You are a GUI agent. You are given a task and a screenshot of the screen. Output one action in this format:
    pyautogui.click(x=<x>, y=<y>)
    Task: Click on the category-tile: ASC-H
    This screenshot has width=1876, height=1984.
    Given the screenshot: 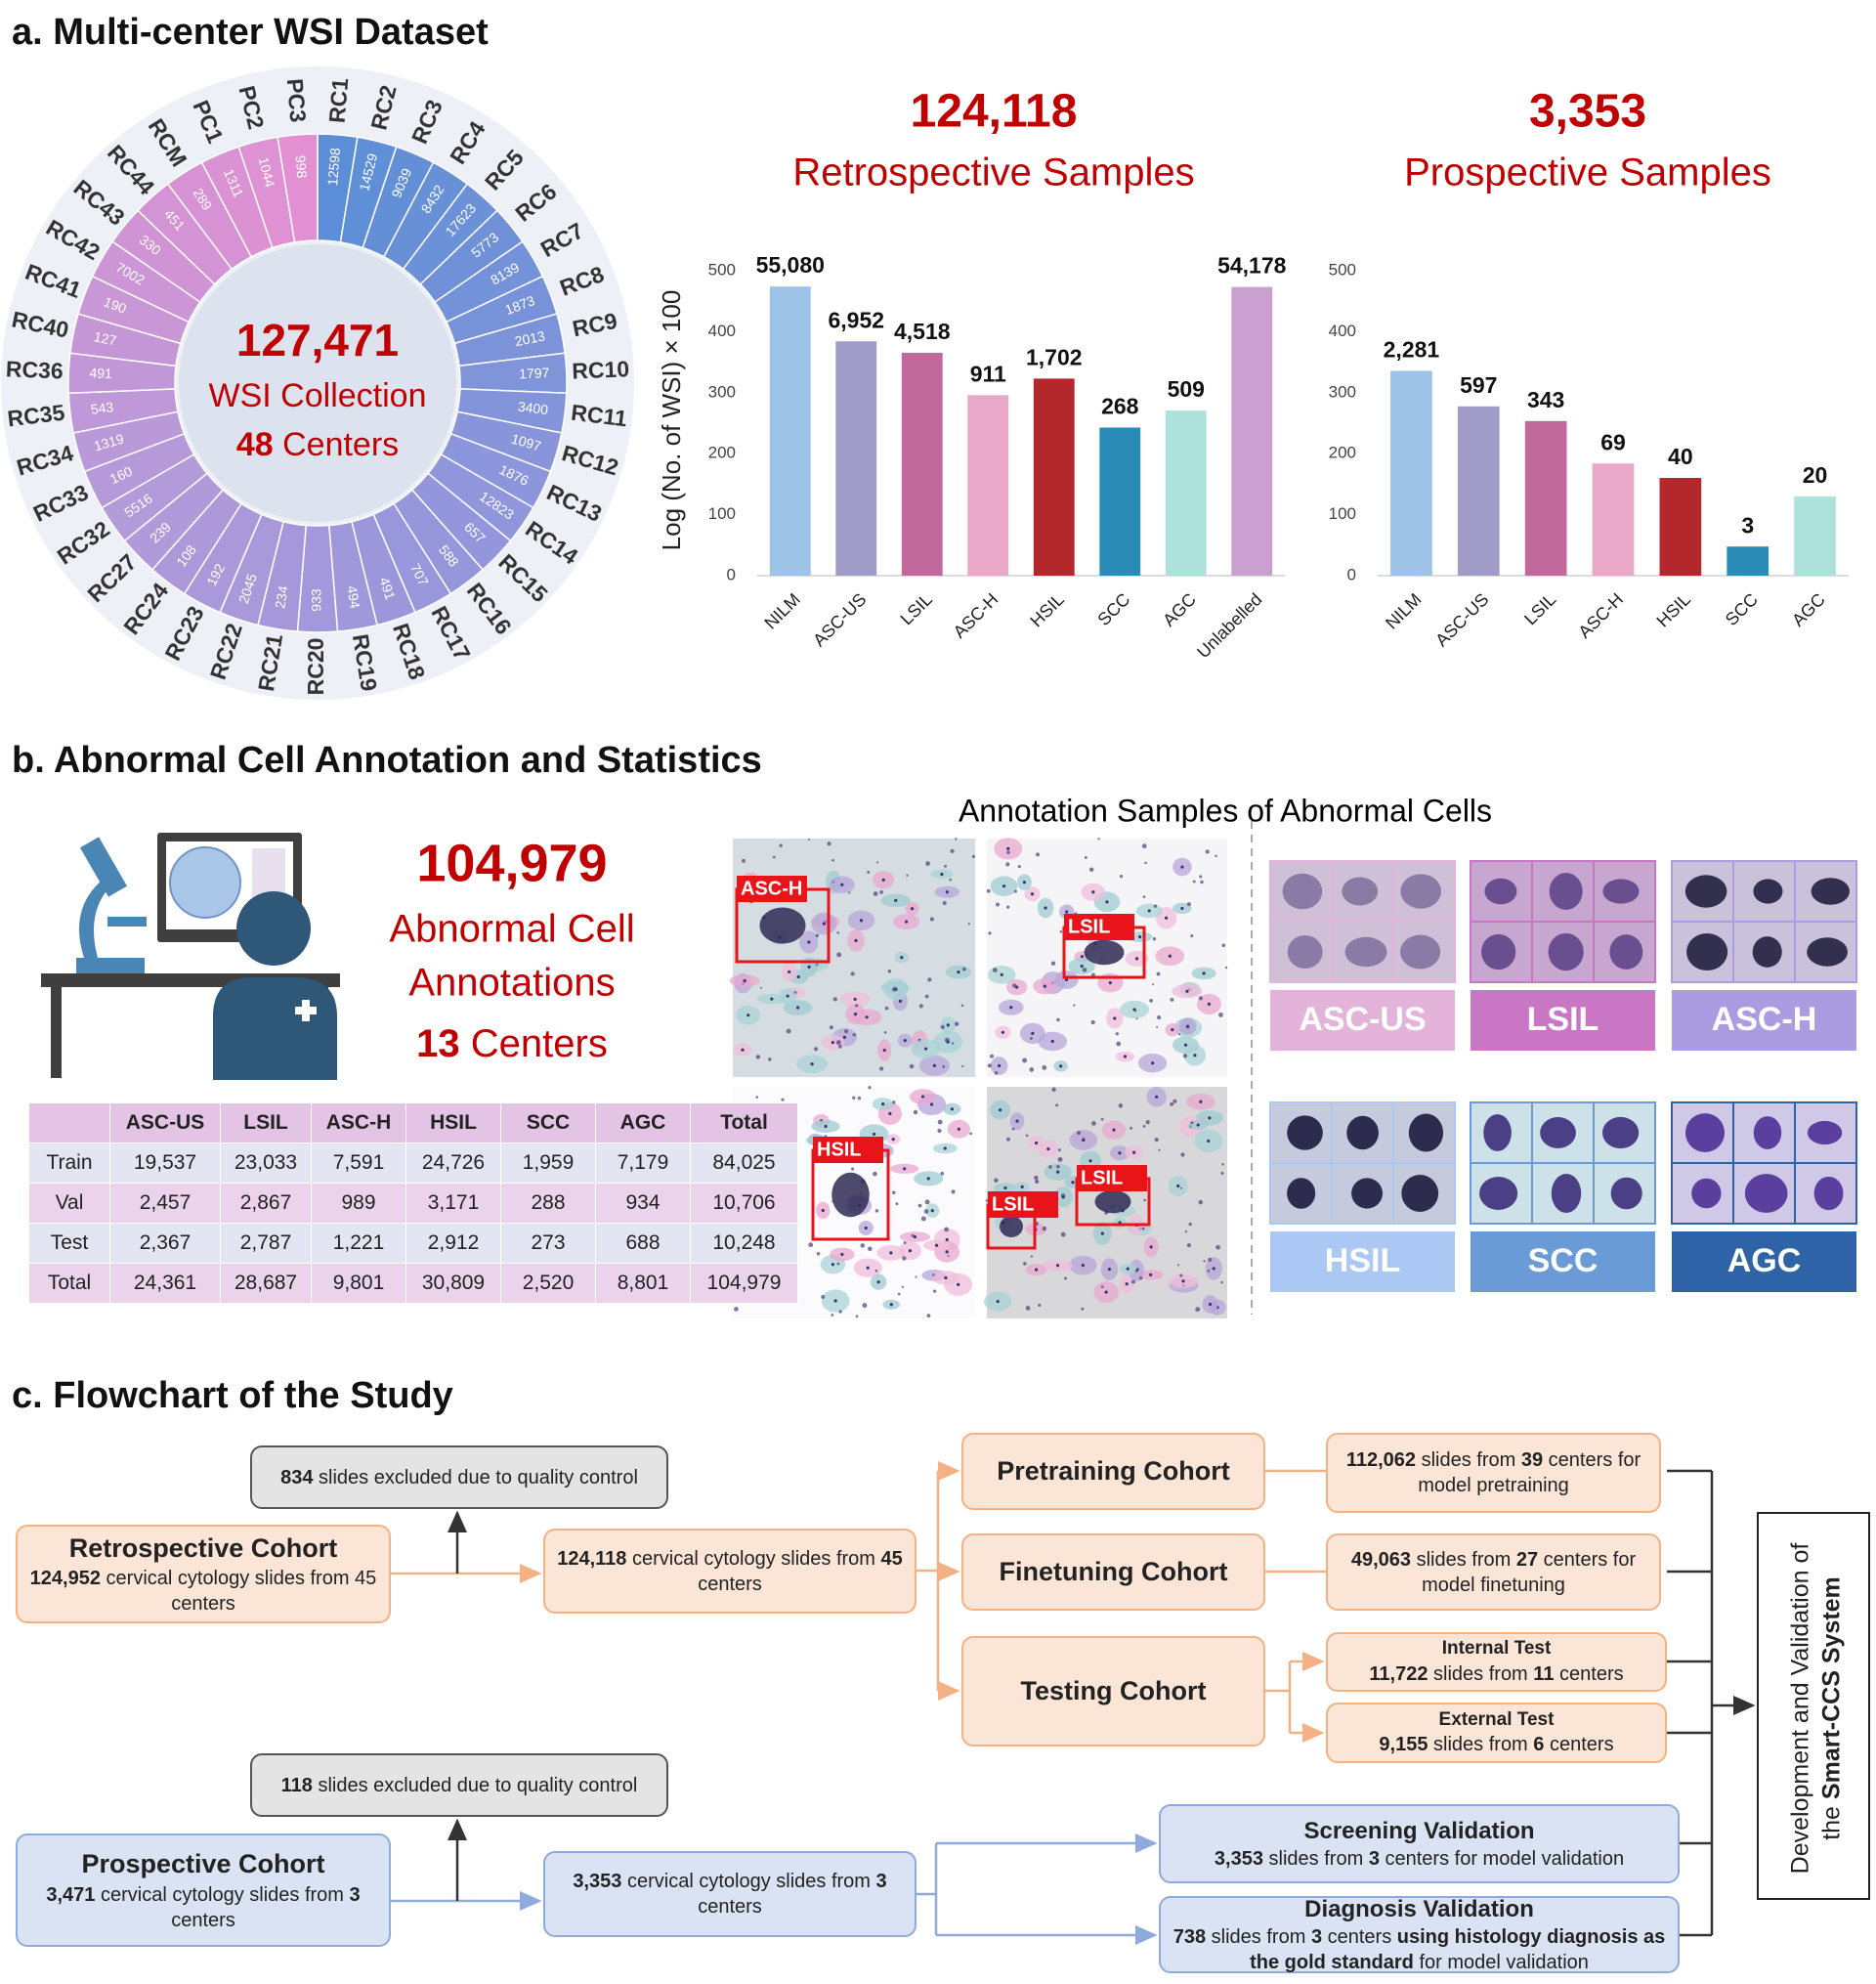 What is the action you would take?
    pyautogui.click(x=1764, y=955)
    